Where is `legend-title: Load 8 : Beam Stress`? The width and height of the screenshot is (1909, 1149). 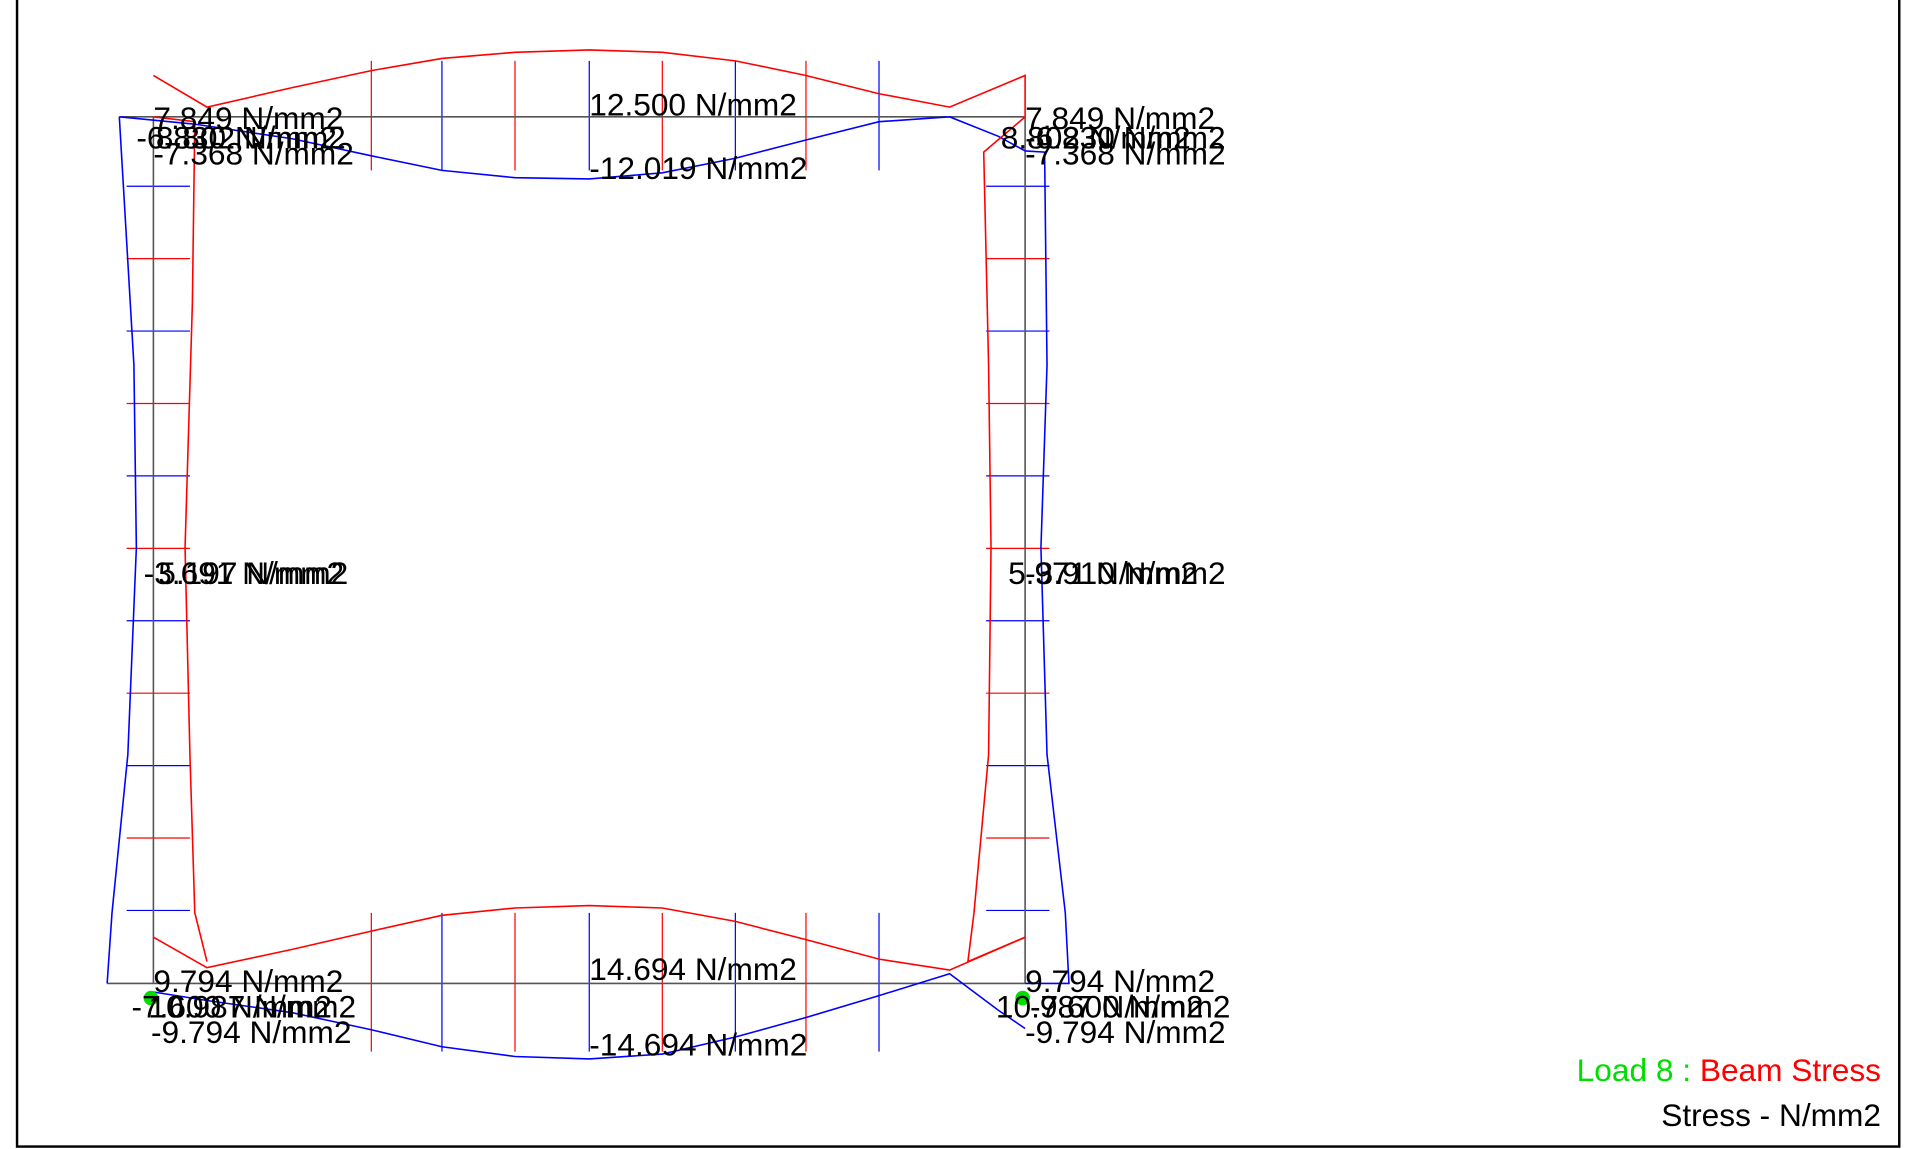
legend-title: Load 8 : Beam Stress is located at coordinates (1729, 1070).